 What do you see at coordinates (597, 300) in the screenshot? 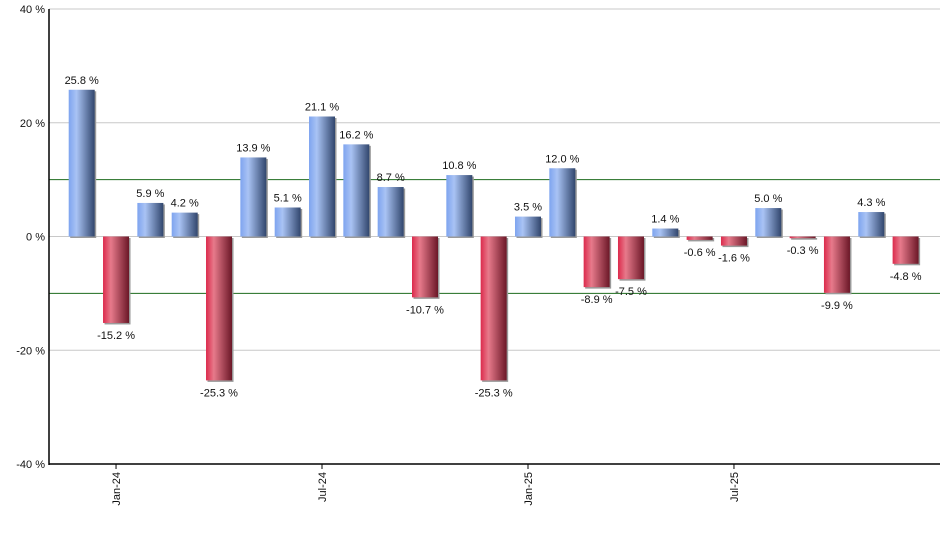
I see `data-label: -8.9 %` at bounding box center [597, 300].